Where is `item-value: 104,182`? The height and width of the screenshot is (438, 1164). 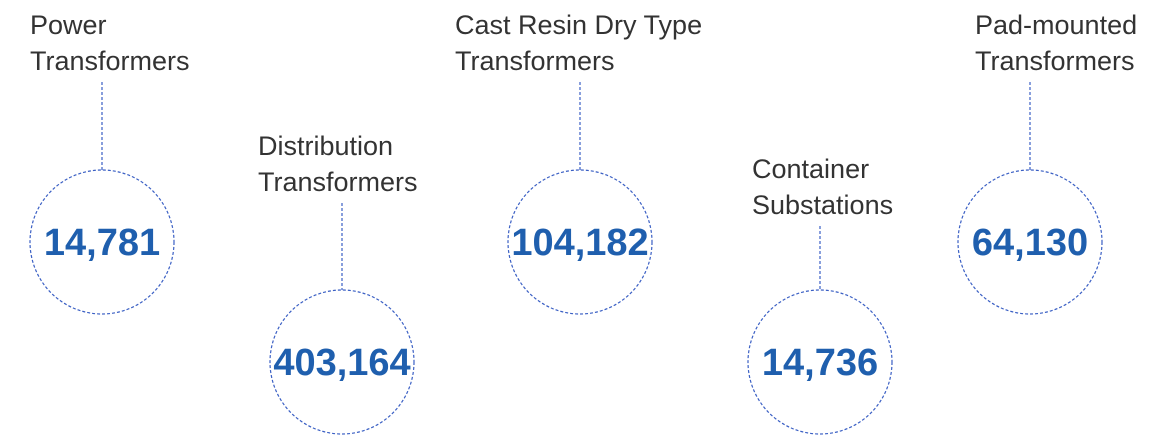 item-value: 104,182 is located at coordinates (579, 243).